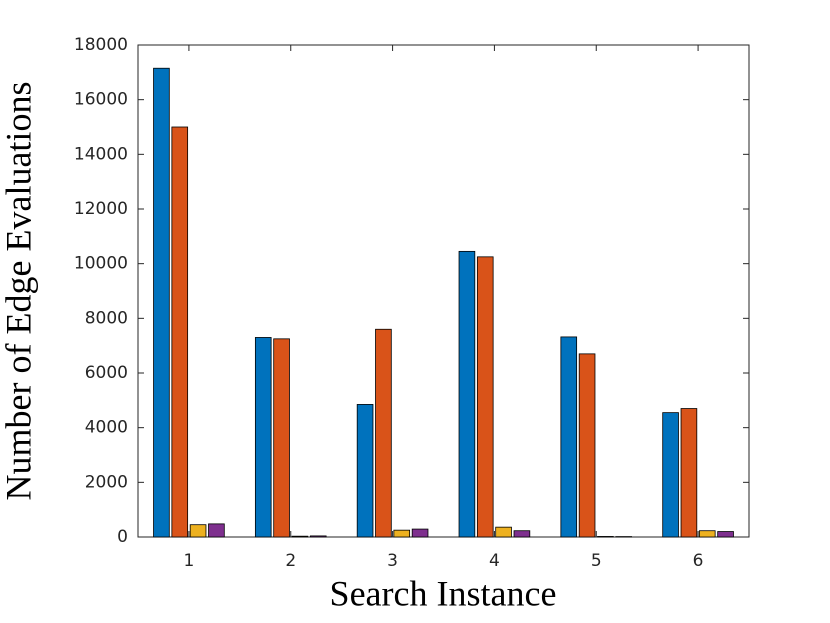  What do you see at coordinates (106, 428) in the screenshot?
I see `y-tick-label: 4000` at bounding box center [106, 428].